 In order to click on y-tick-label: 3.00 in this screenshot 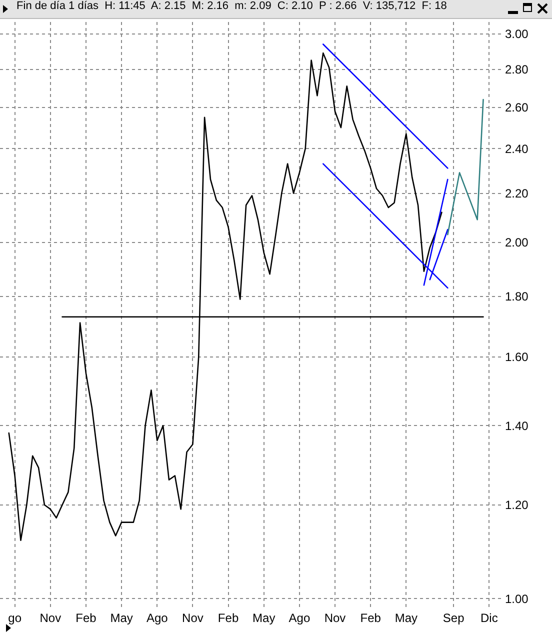, I will do `click(517, 34)`.